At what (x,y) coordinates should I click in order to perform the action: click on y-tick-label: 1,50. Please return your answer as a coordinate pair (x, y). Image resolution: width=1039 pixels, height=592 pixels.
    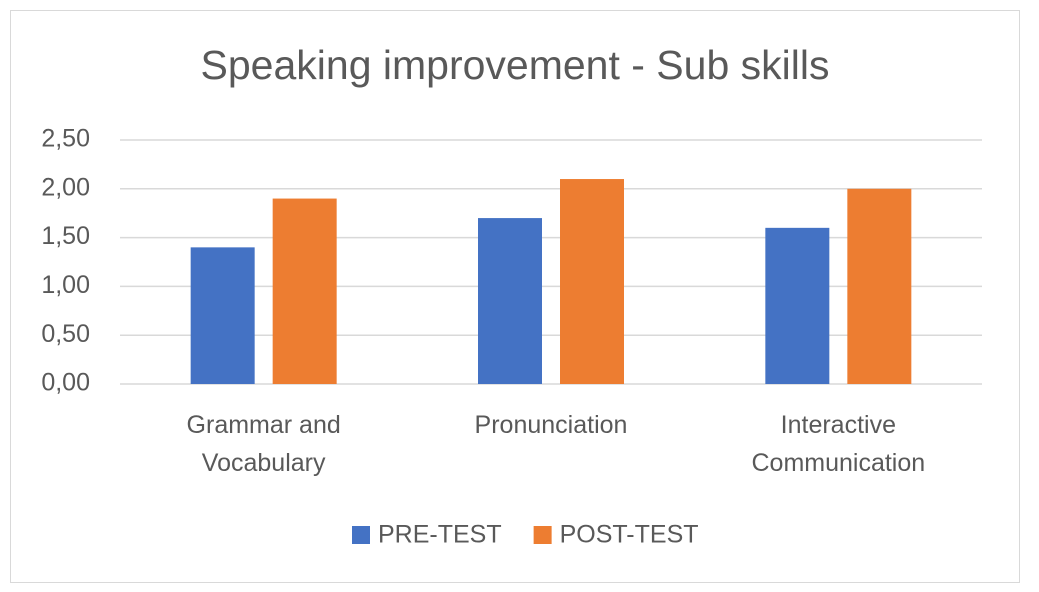
    Looking at the image, I should click on (65, 236).